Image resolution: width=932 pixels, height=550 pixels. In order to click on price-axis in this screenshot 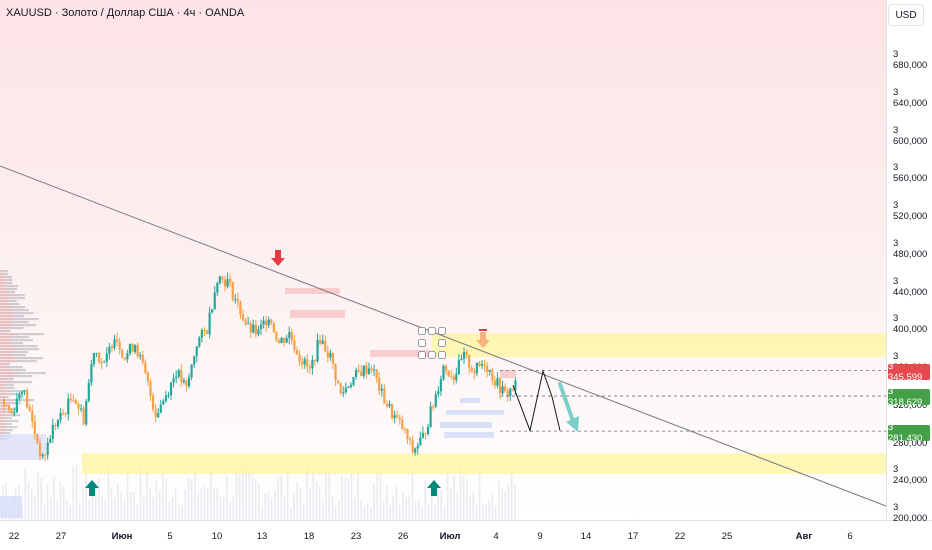, I will do `click(909, 275)`.